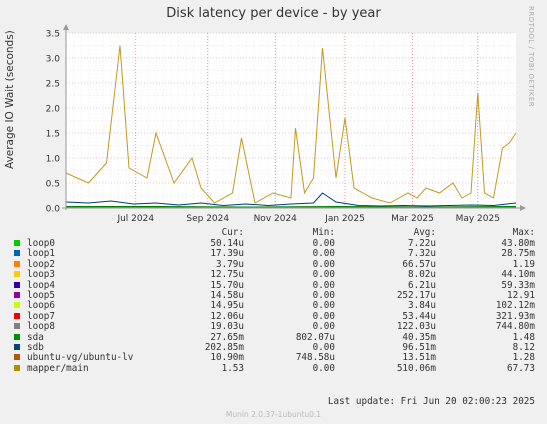  I want to click on legend-max: 1.28, so click(523, 358).